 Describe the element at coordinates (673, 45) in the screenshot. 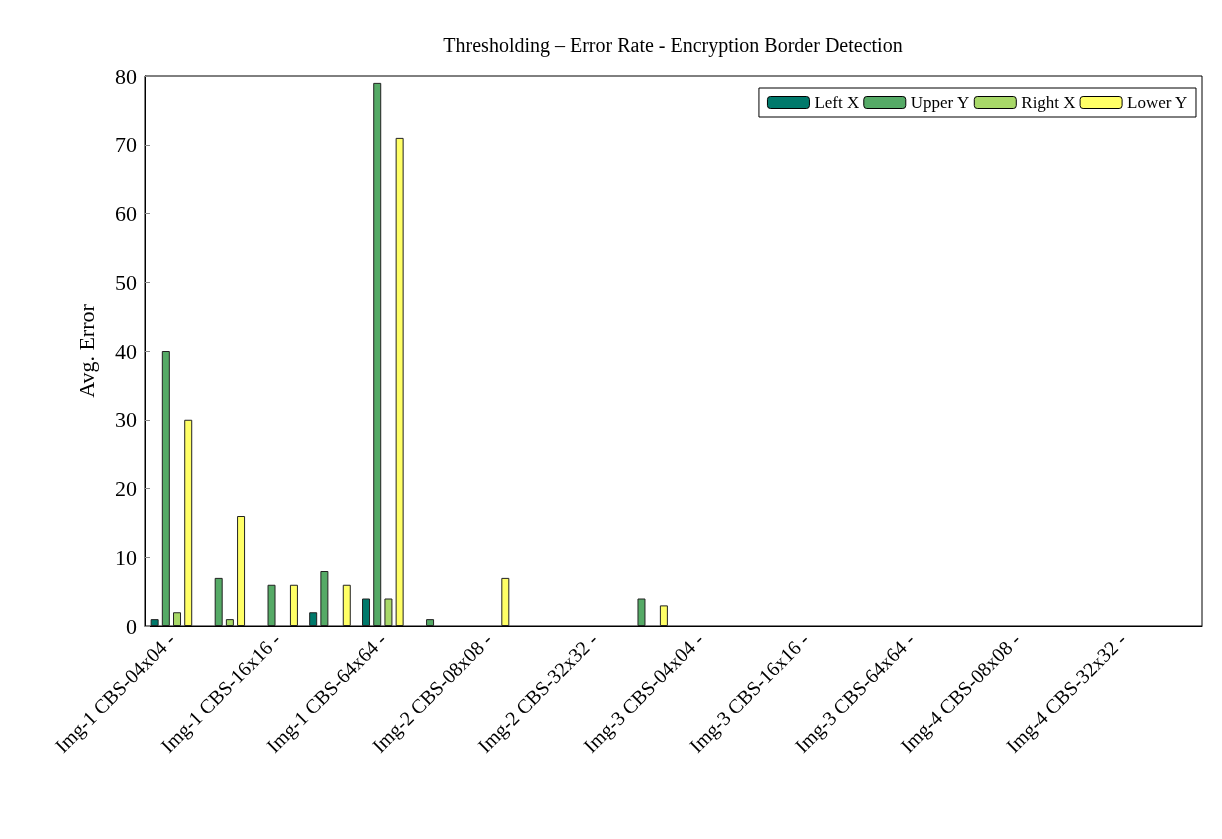

I see `chart-title: Thresholding – Error Rate - Encryption Border Detection` at that location.